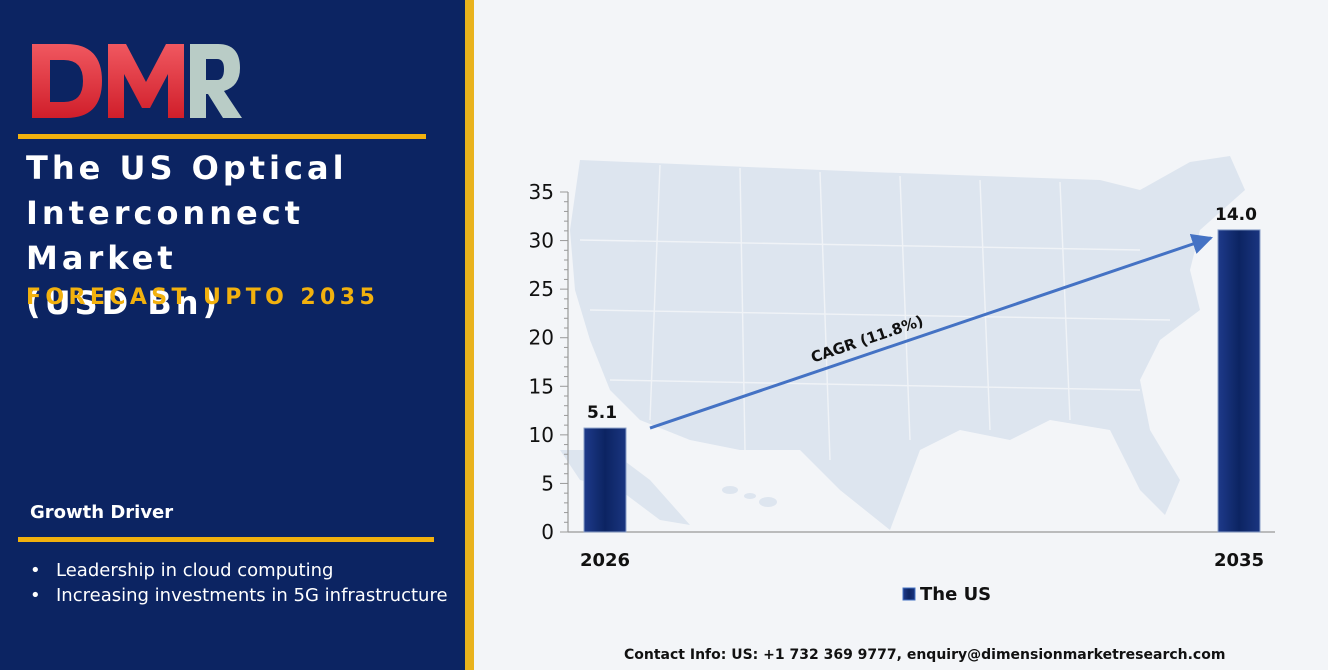 This screenshot has height=670, width=1328. Describe the element at coordinates (548, 362) in the screenshot. I see `y-axis-ticks: 0 5 10 15 20 25 30 35` at that location.